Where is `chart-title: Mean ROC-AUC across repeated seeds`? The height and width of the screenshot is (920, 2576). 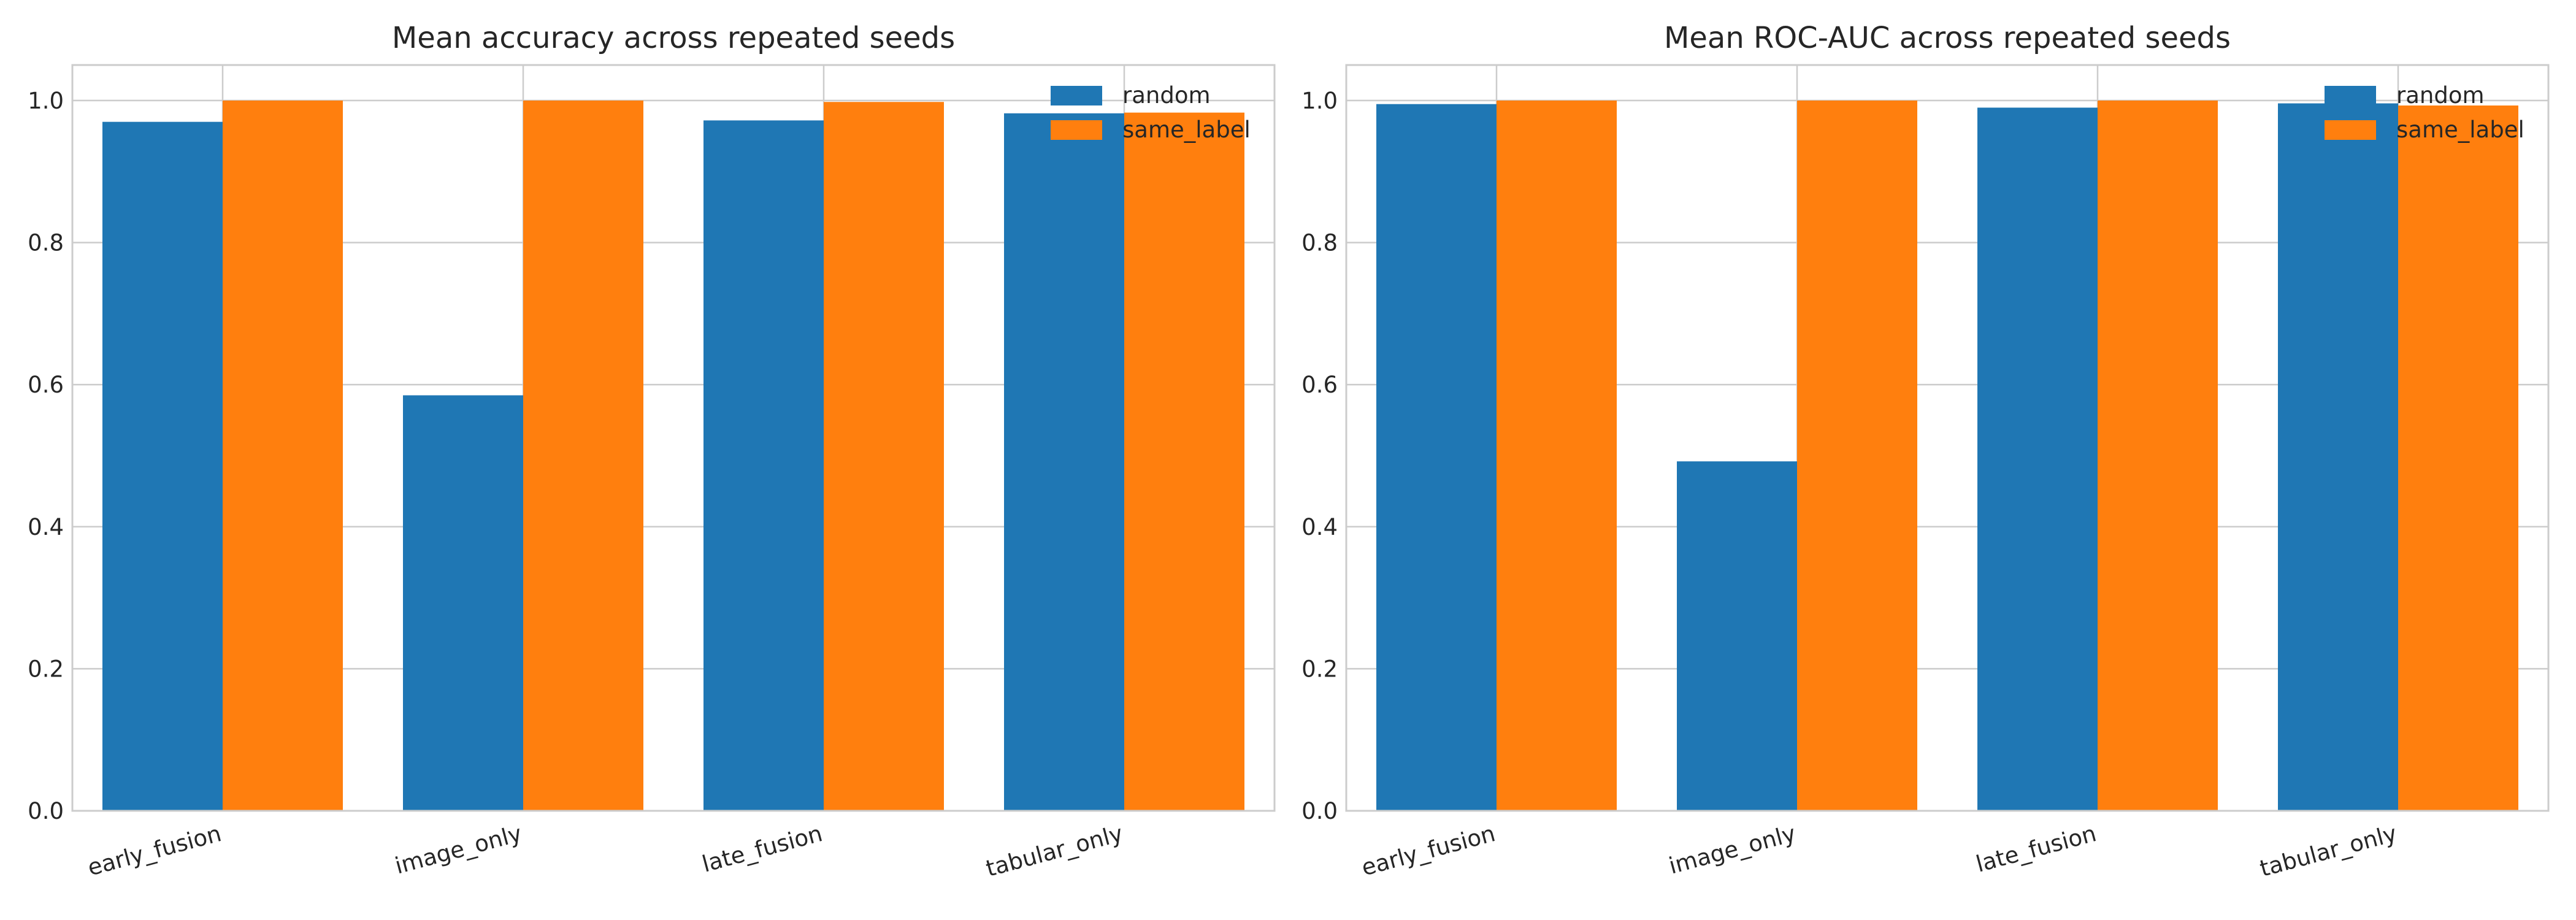
chart-title: Mean ROC-AUC across repeated seeds is located at coordinates (1947, 38).